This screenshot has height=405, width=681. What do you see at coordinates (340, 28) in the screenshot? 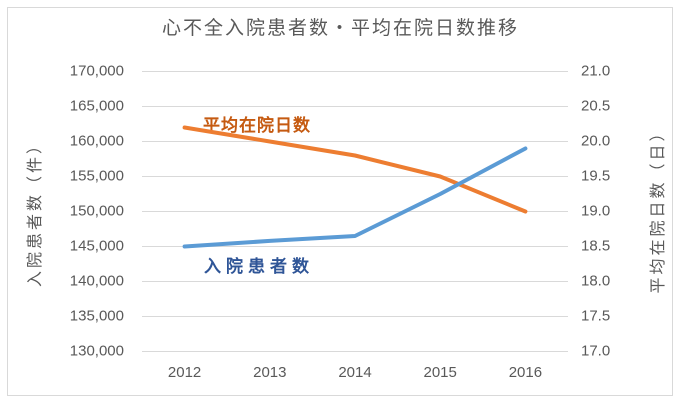
I see `chart-title: 心不全入院患者数・平均在院日数推移` at bounding box center [340, 28].